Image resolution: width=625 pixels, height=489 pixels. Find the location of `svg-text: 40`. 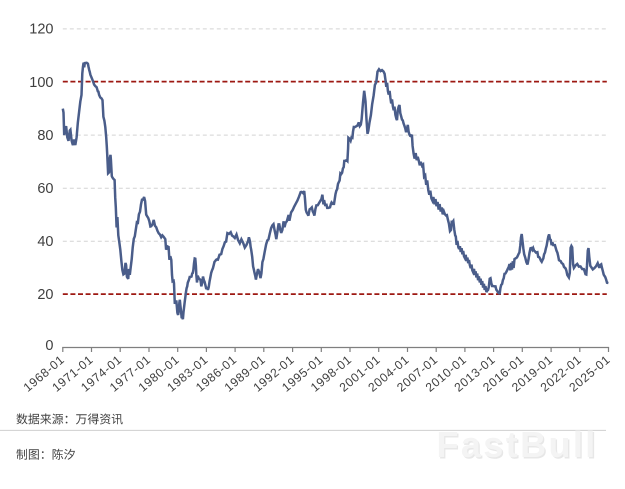

svg-text: 40 is located at coordinates (45, 242).